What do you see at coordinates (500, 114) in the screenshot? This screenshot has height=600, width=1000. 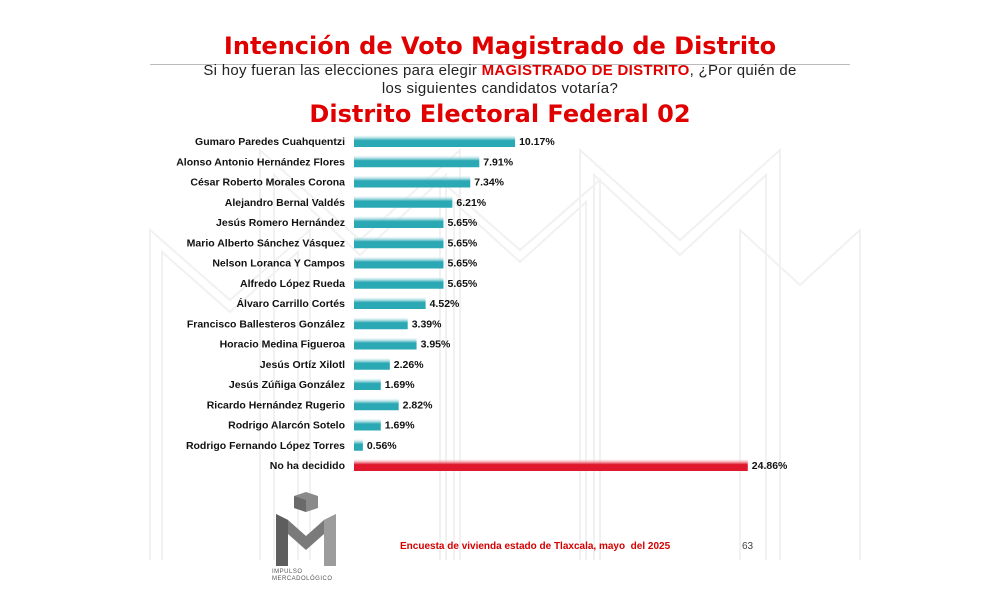 I see `district-heading: Distrito Electoral Federal 02` at bounding box center [500, 114].